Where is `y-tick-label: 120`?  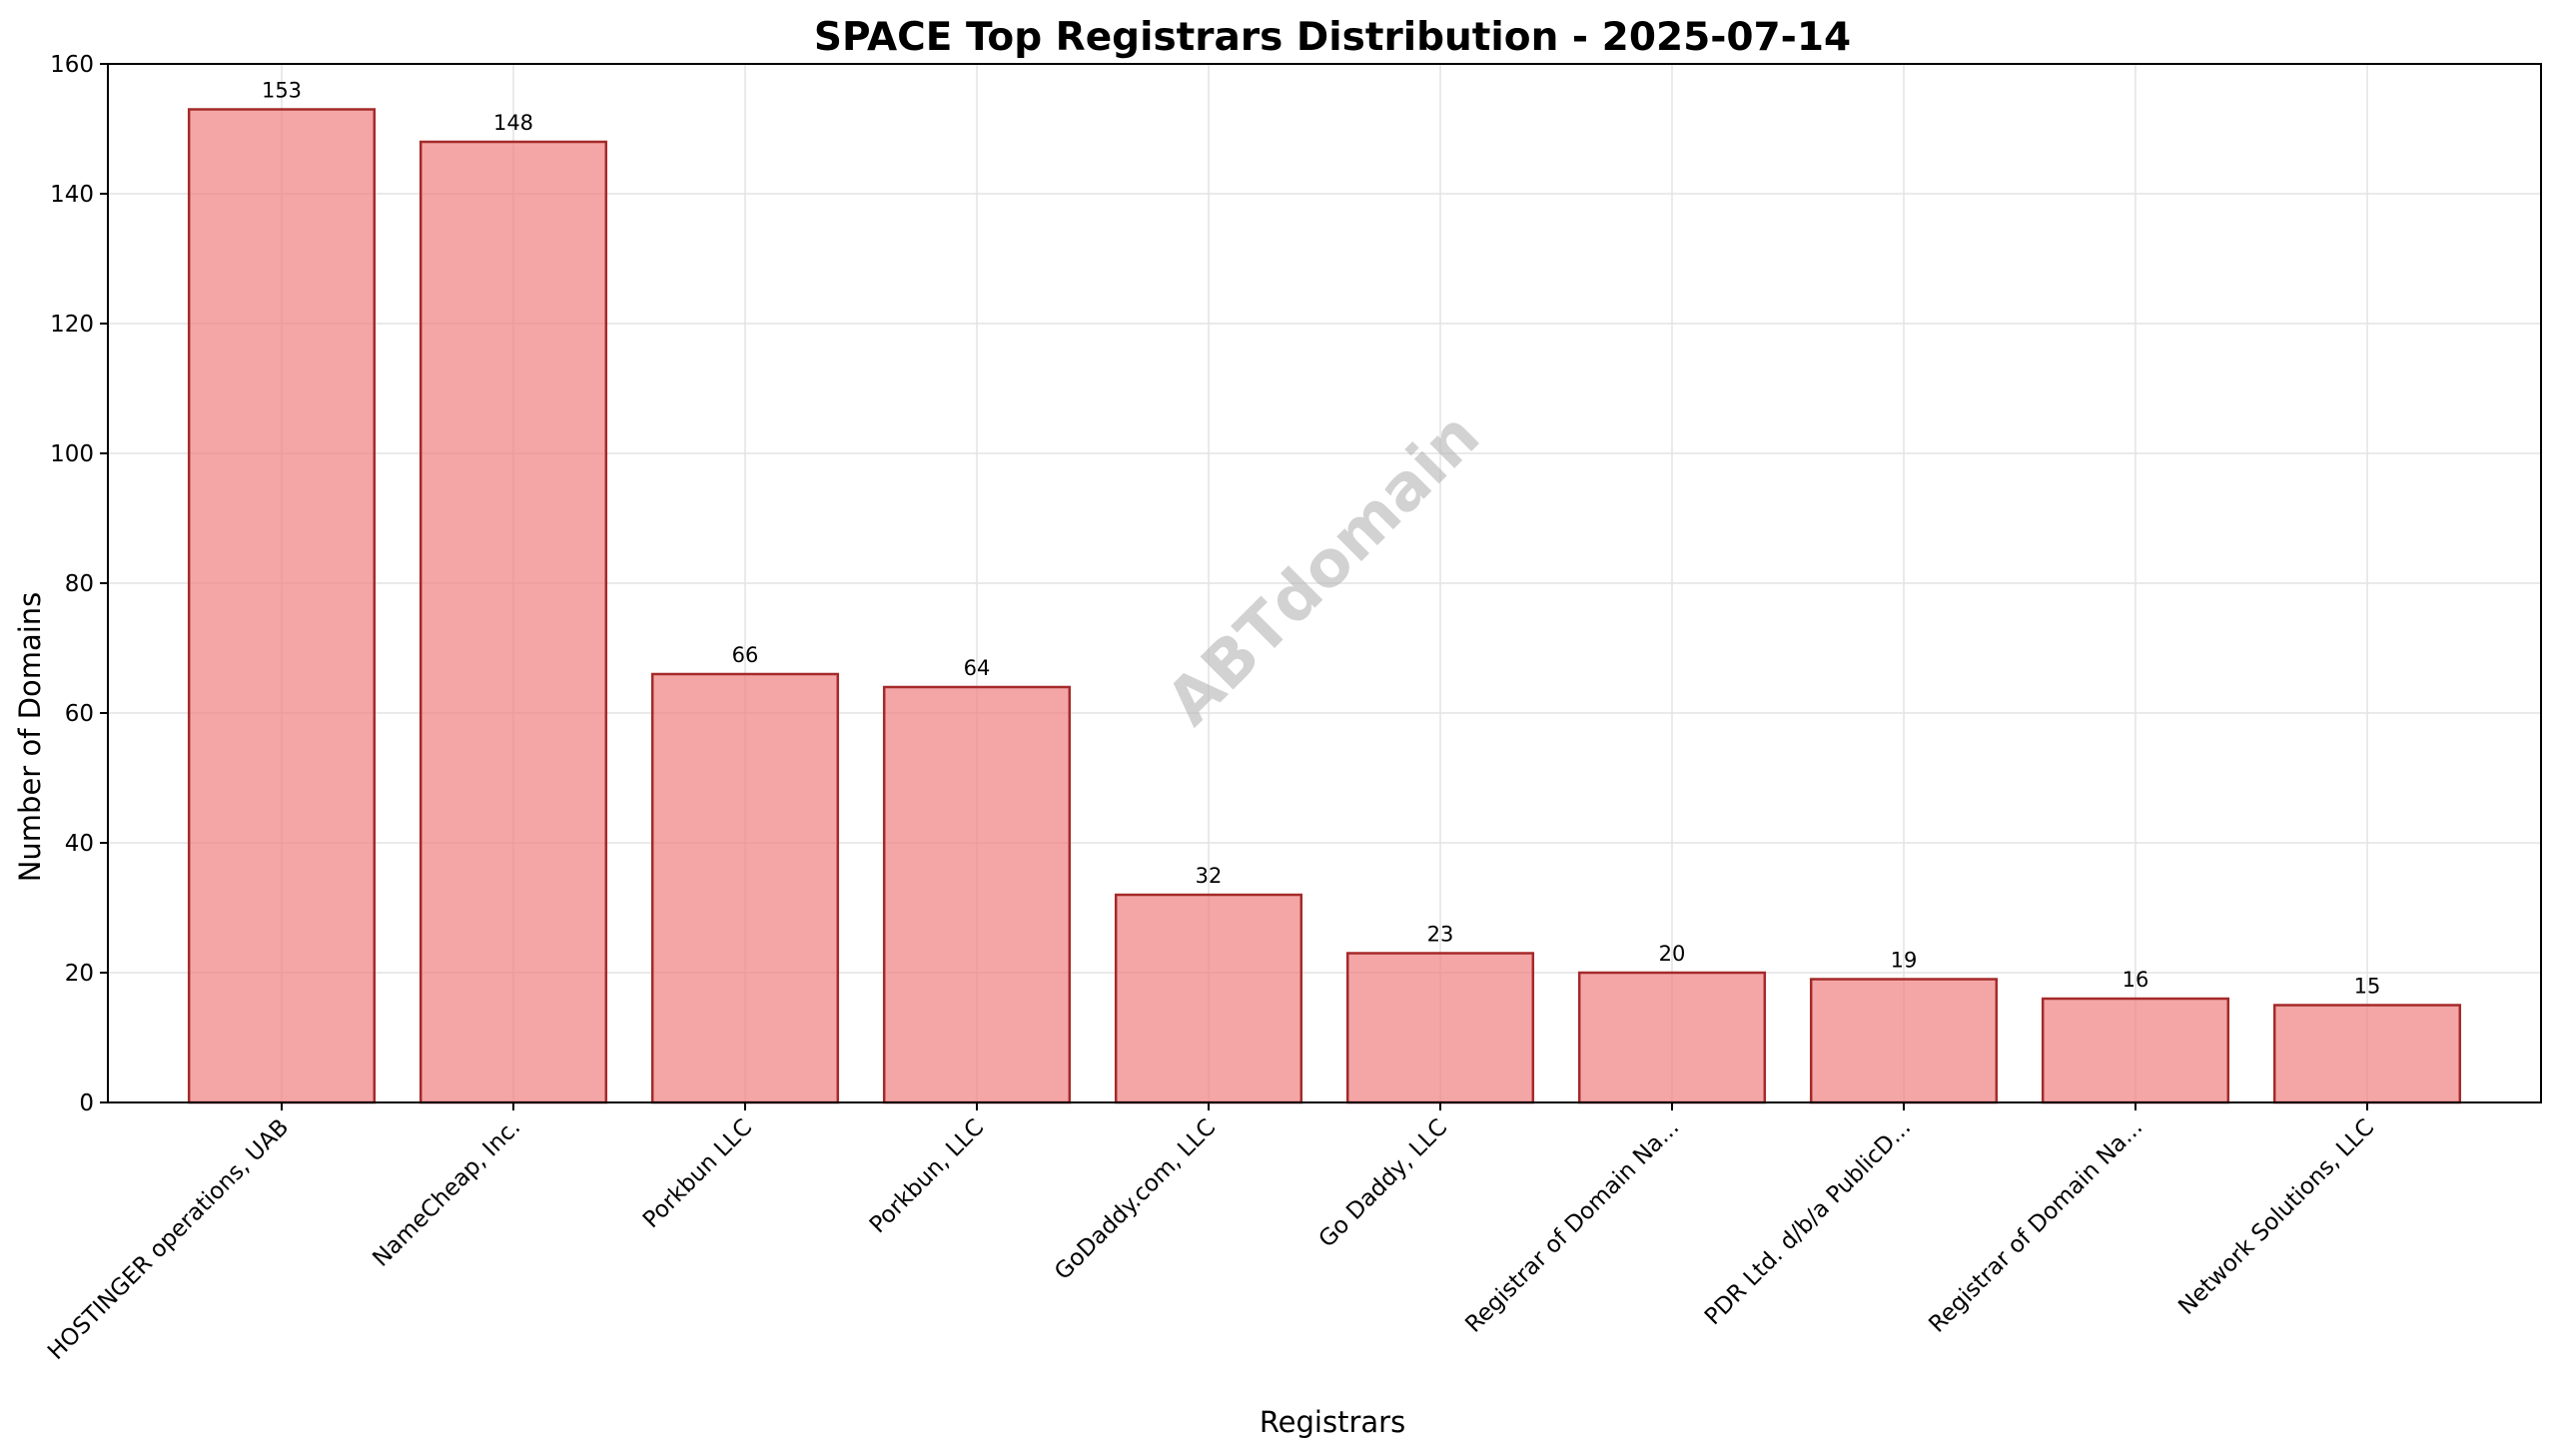 y-tick-label: 120 is located at coordinates (72, 325).